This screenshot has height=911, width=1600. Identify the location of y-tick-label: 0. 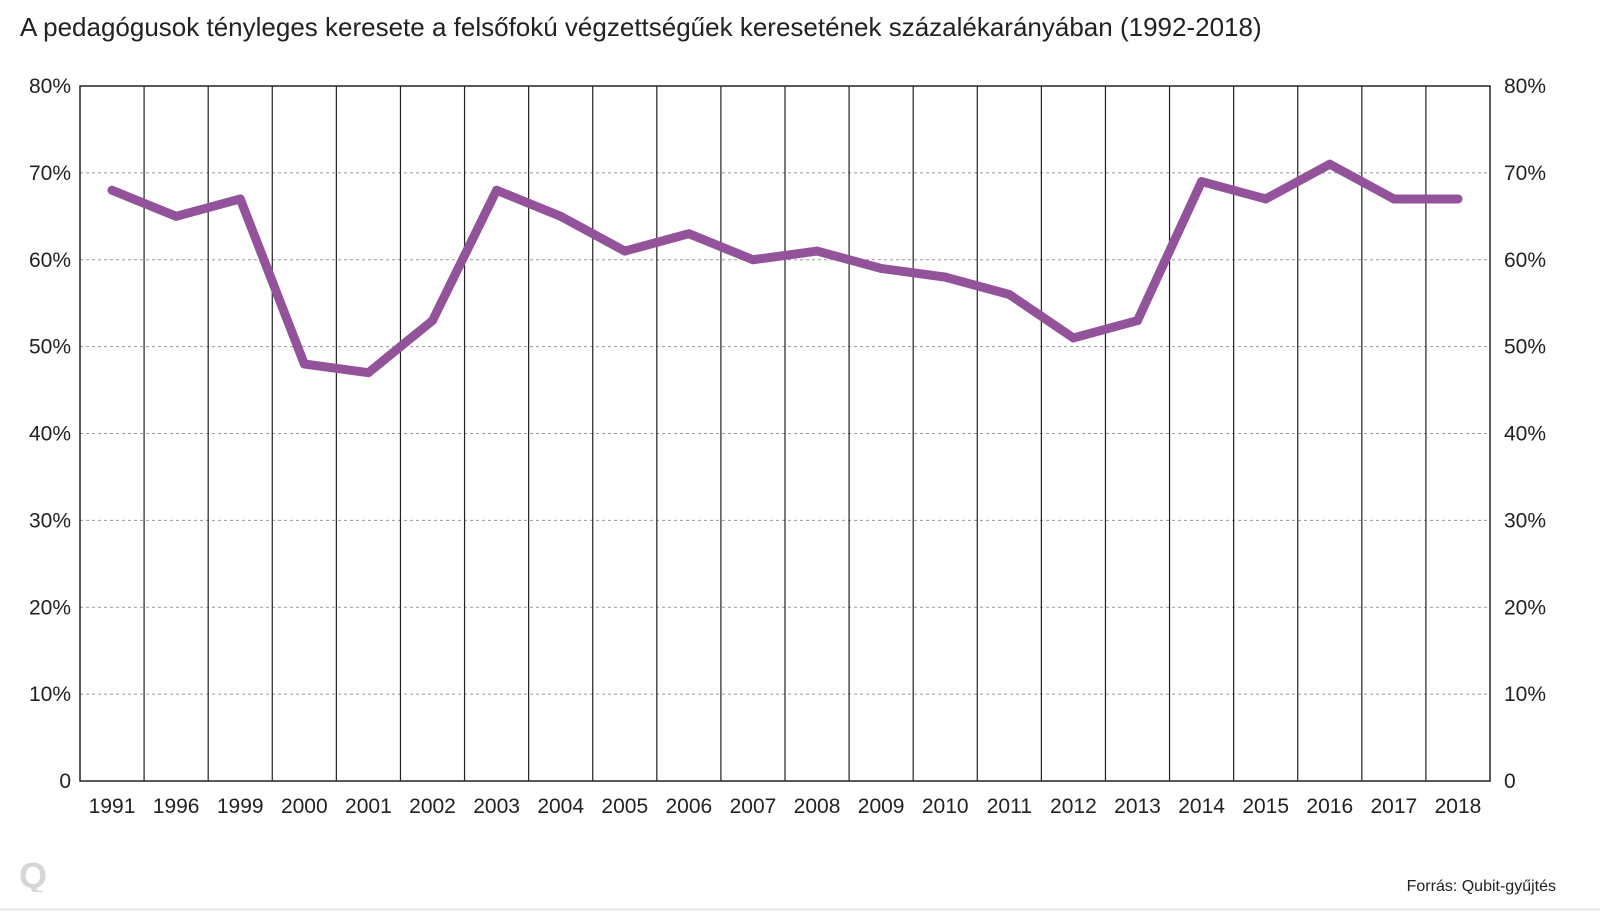
(65, 781).